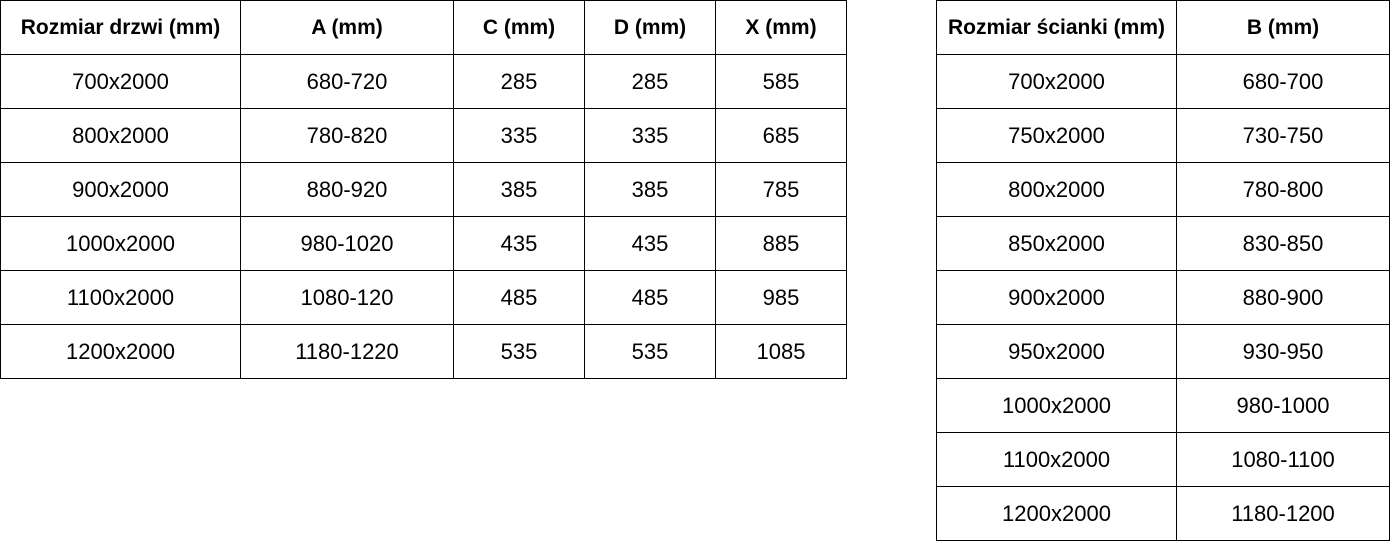 The height and width of the screenshot is (541, 1390). Describe the element at coordinates (347, 351) in the screenshot. I see `table-cell: 1180-1220` at that location.